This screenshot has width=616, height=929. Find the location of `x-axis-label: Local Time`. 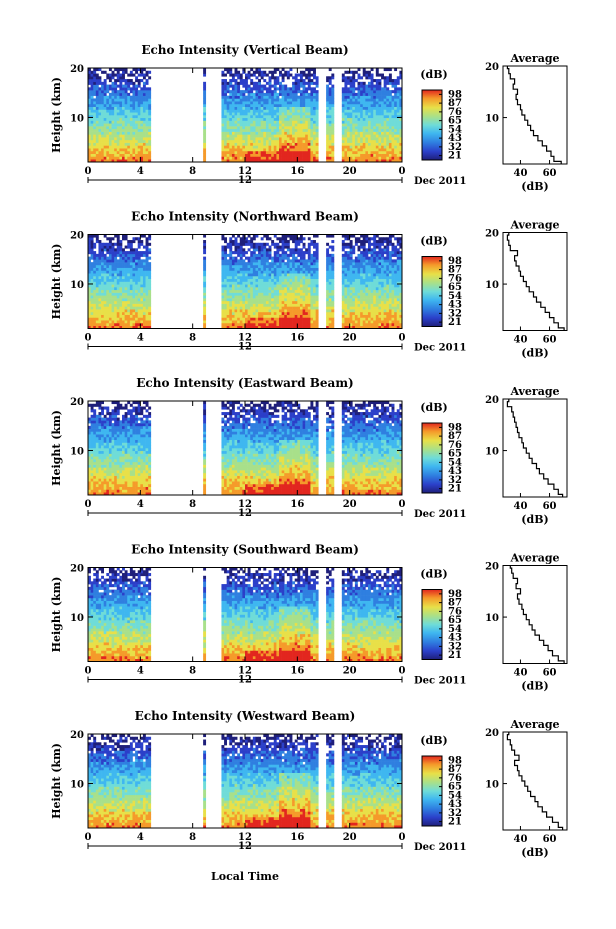

x-axis-label: Local Time is located at coordinates (245, 876).